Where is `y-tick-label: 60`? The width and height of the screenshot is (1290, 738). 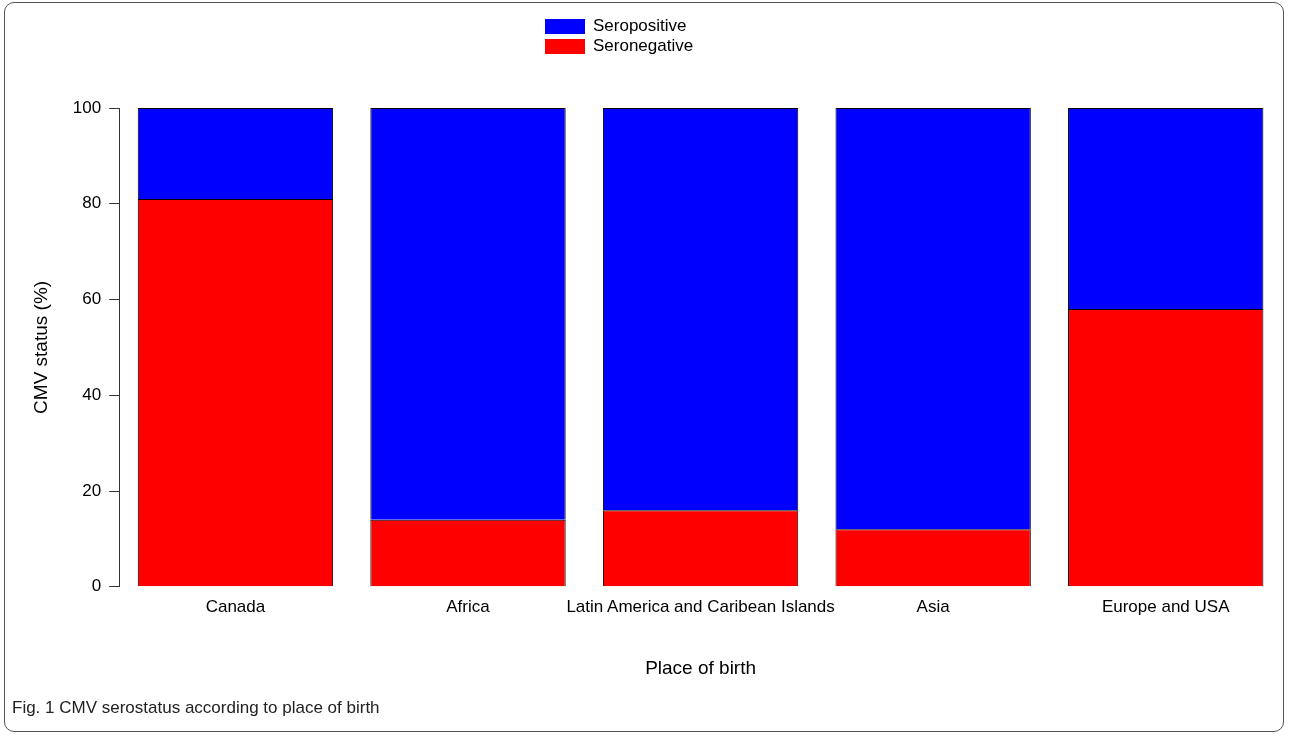
y-tick-label: 60 is located at coordinates (92, 299).